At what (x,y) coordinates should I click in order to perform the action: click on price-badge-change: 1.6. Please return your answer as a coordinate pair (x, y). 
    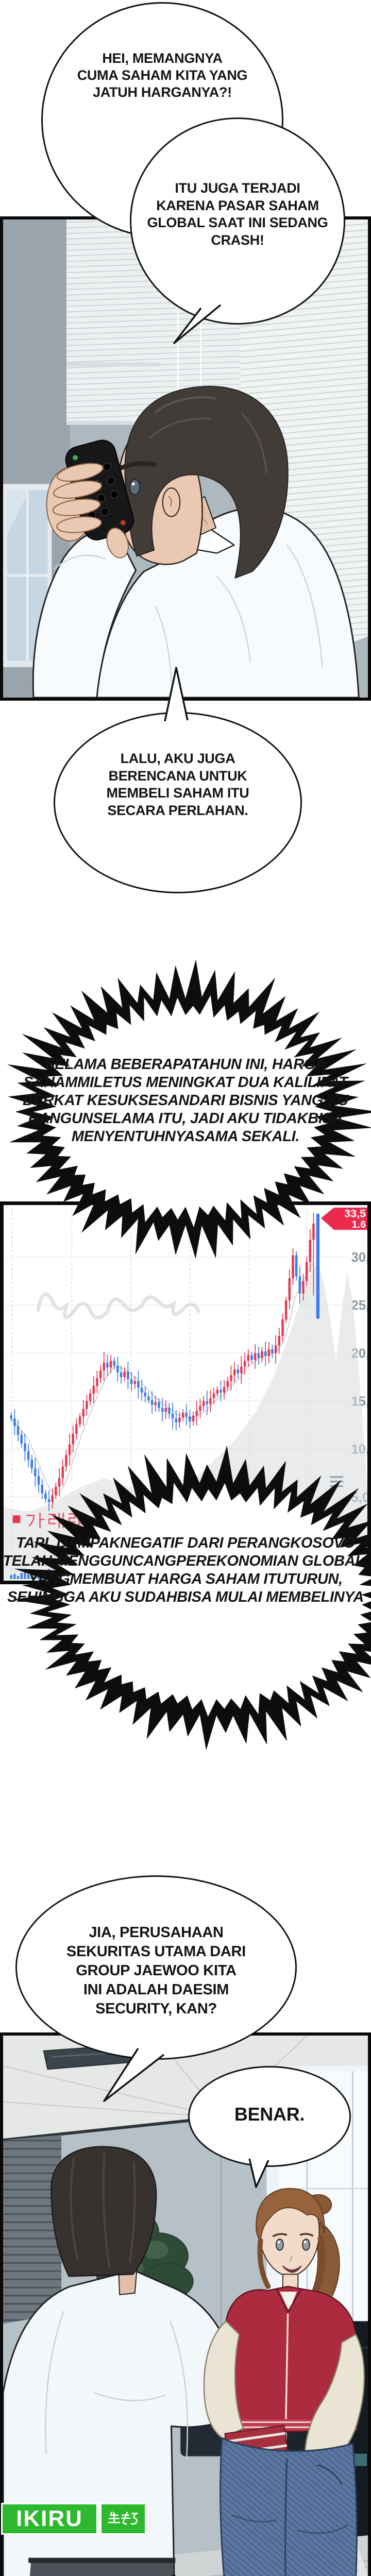
    Looking at the image, I should click on (359, 1224).